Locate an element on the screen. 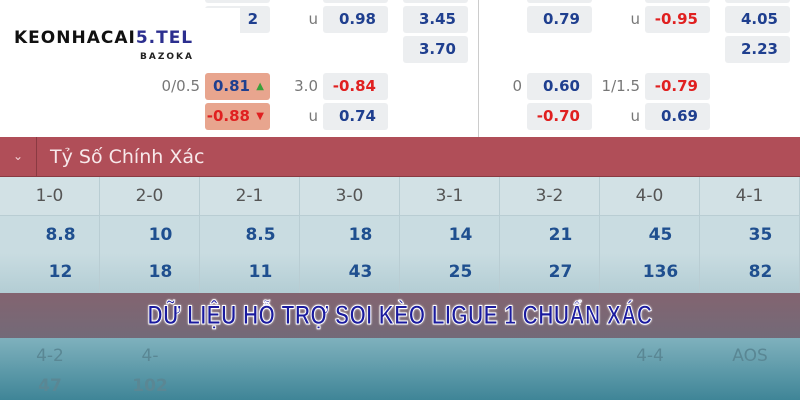 The width and height of the screenshot is (800, 400). site-logo: KEONHACAI5.TEL BAZOKA is located at coordinates (120, 39).